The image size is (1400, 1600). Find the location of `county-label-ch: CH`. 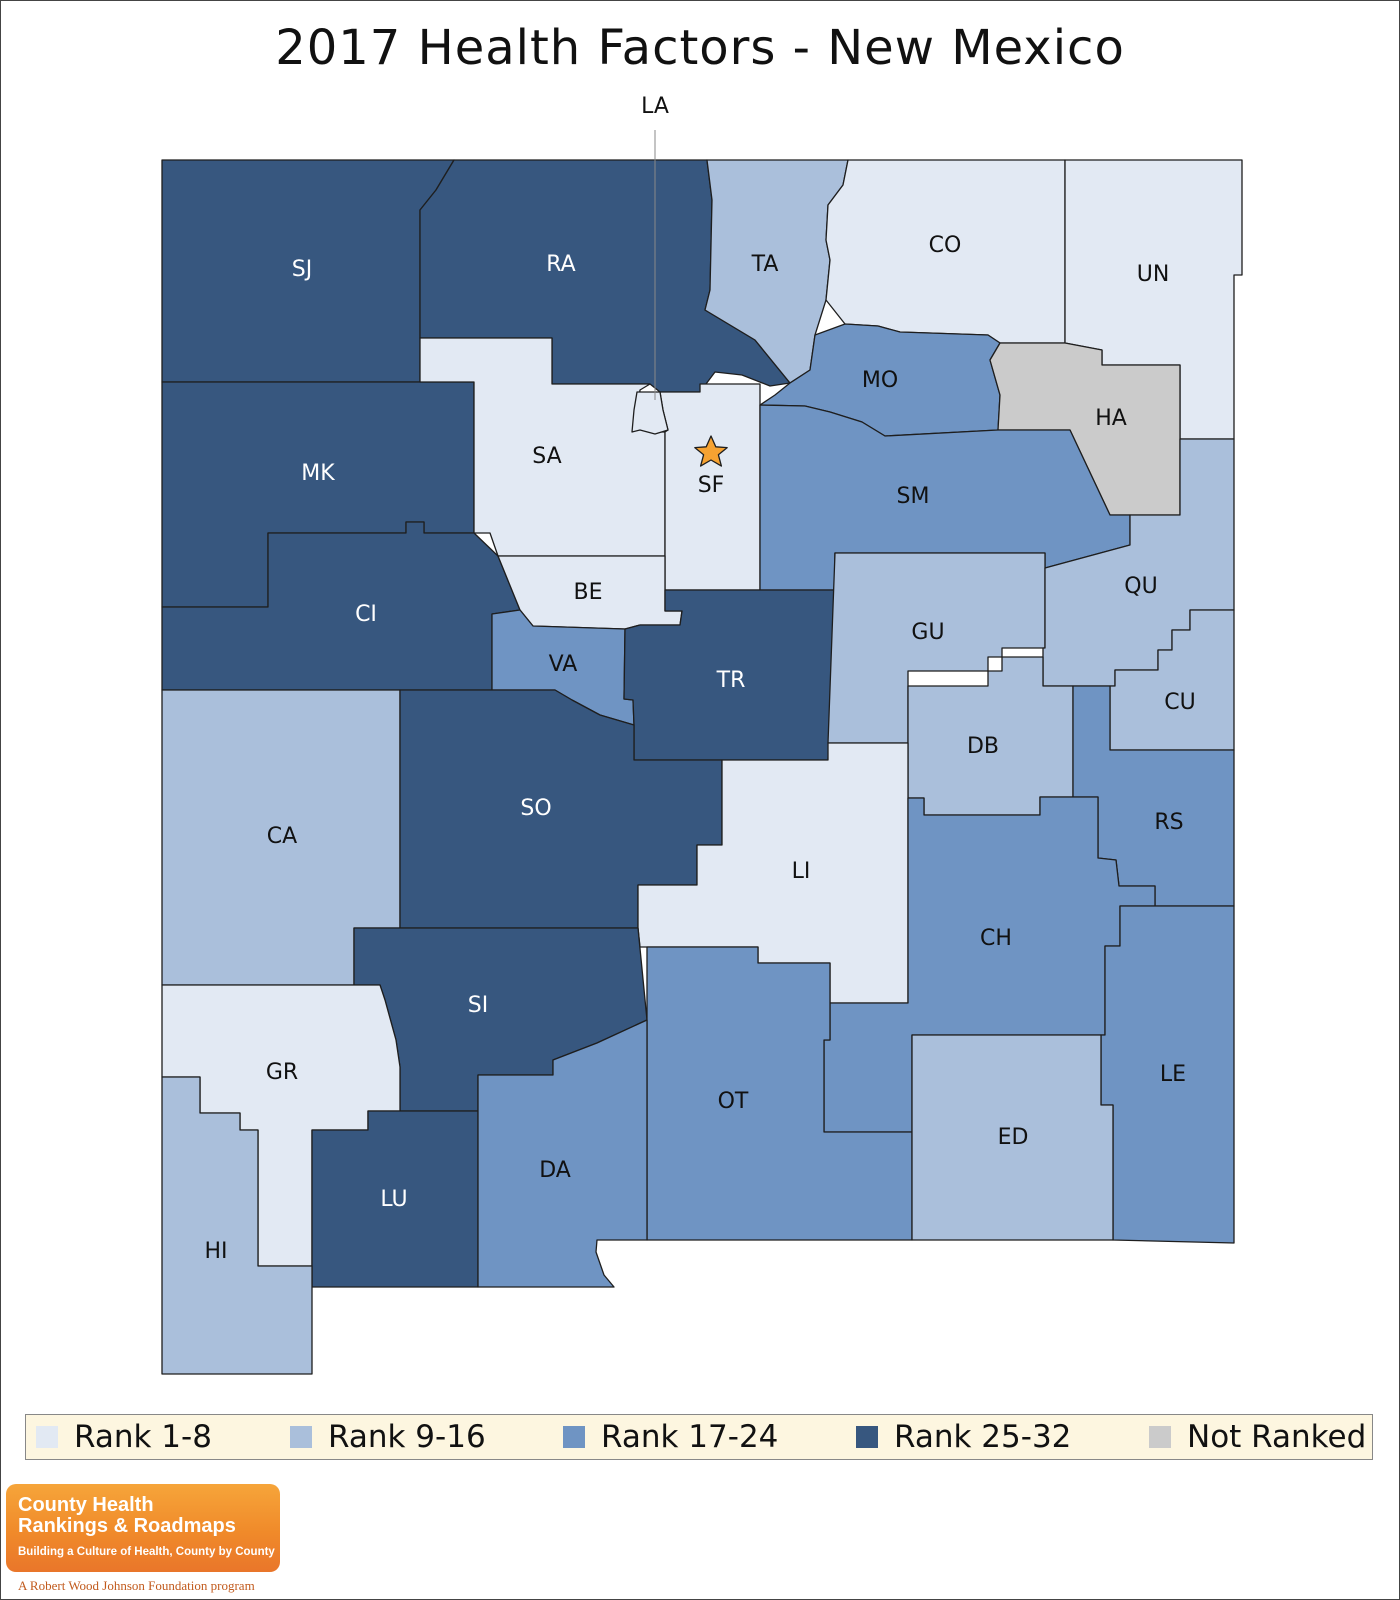

county-label-ch: CH is located at coordinates (996, 938).